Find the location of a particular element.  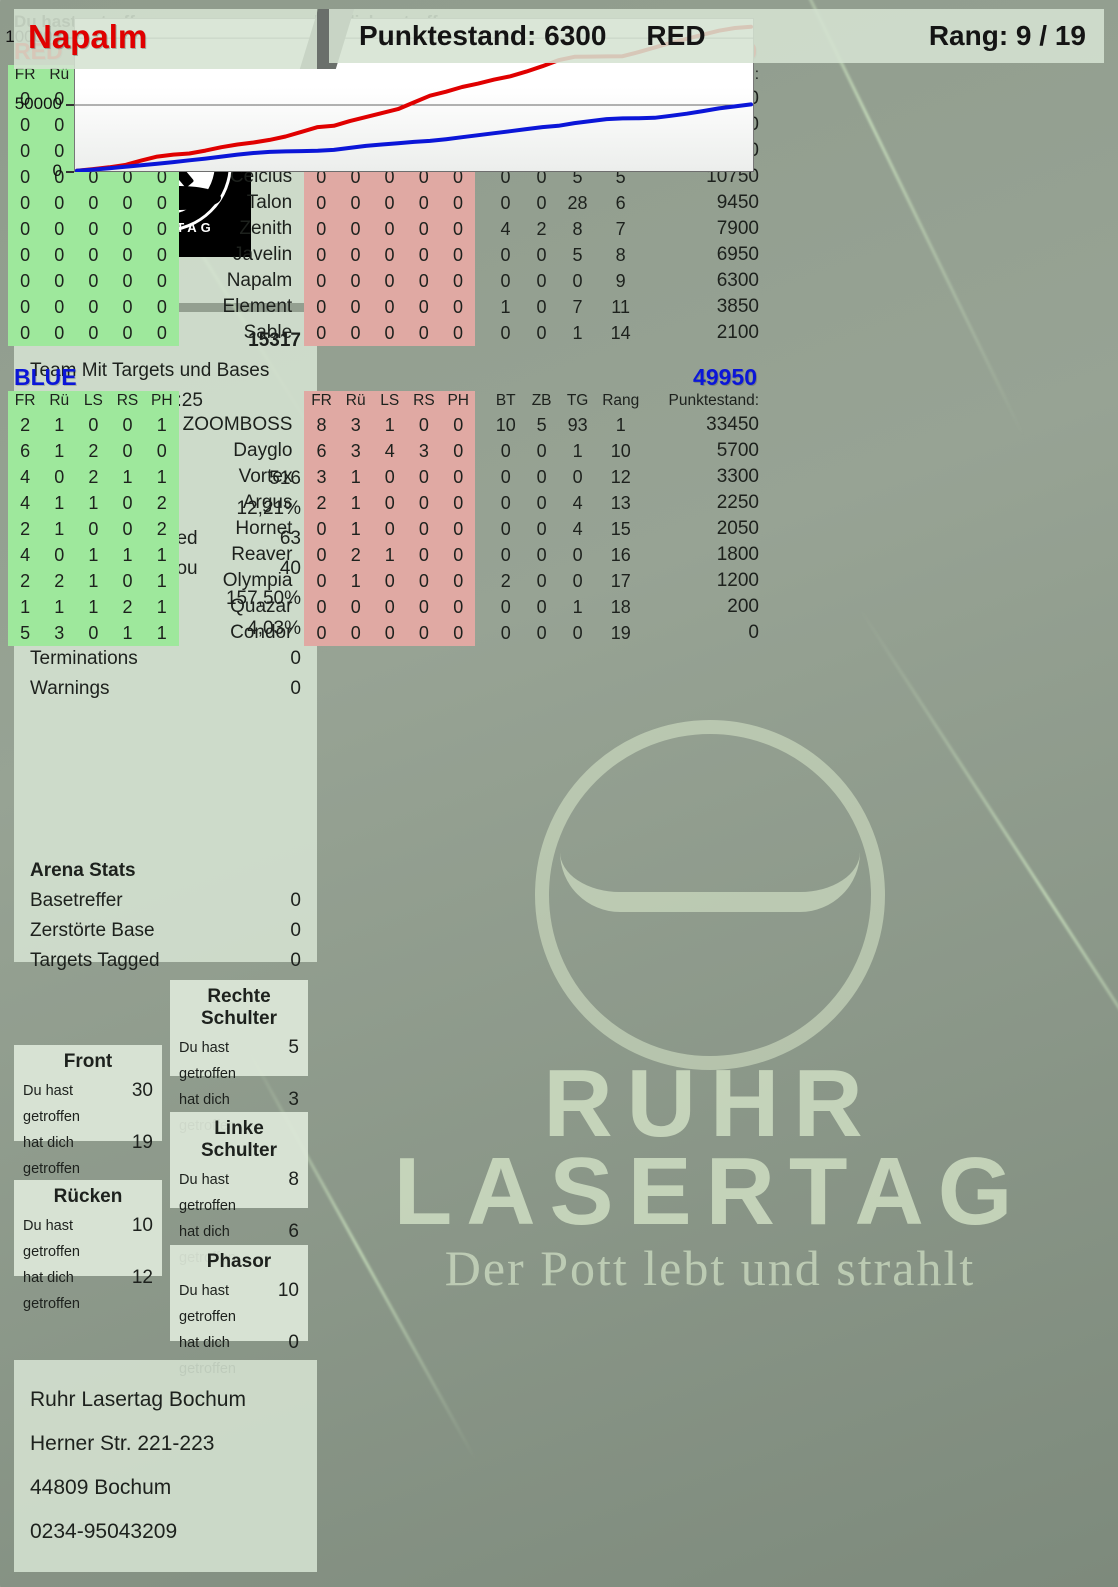

table-row: 0 0 0 0 0 Javelin 0 0 0 0 0 0 0 5 8 6950 is located at coordinates (385, 255).